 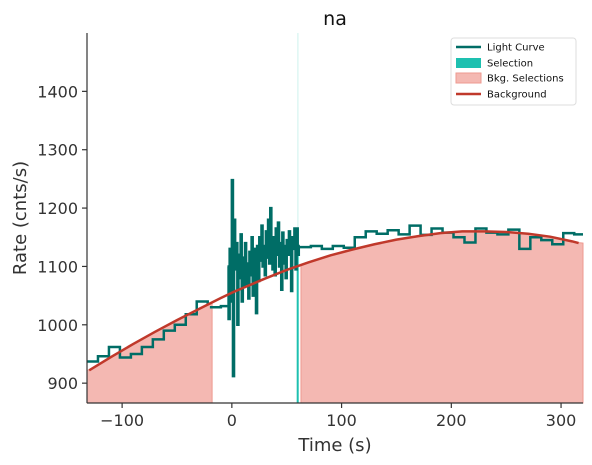 I want to click on x-tick-label: 0, so click(x=232, y=420).